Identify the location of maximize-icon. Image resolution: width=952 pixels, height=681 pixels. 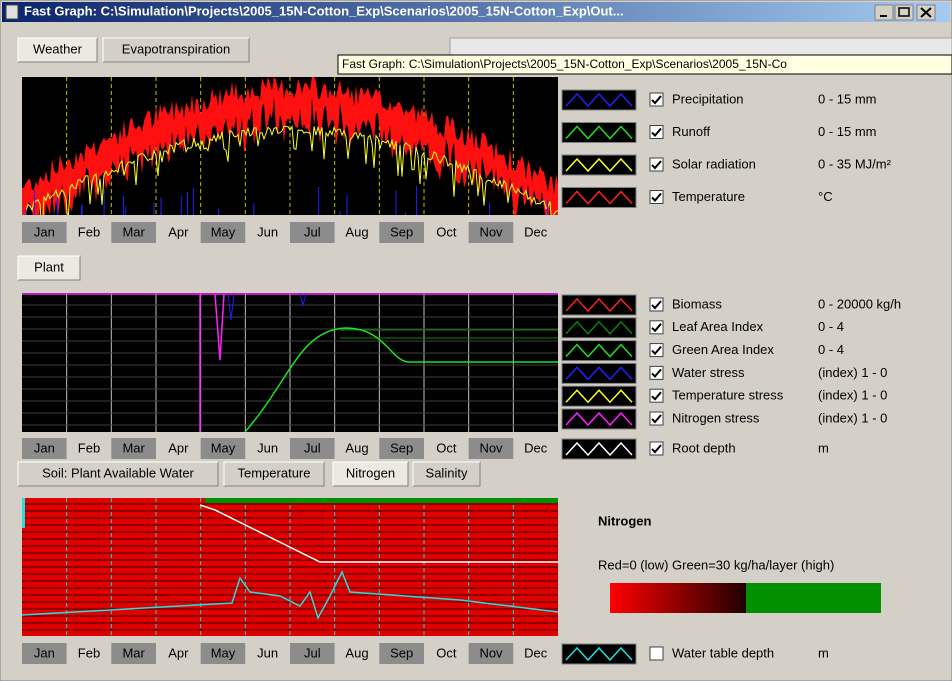
(904, 12).